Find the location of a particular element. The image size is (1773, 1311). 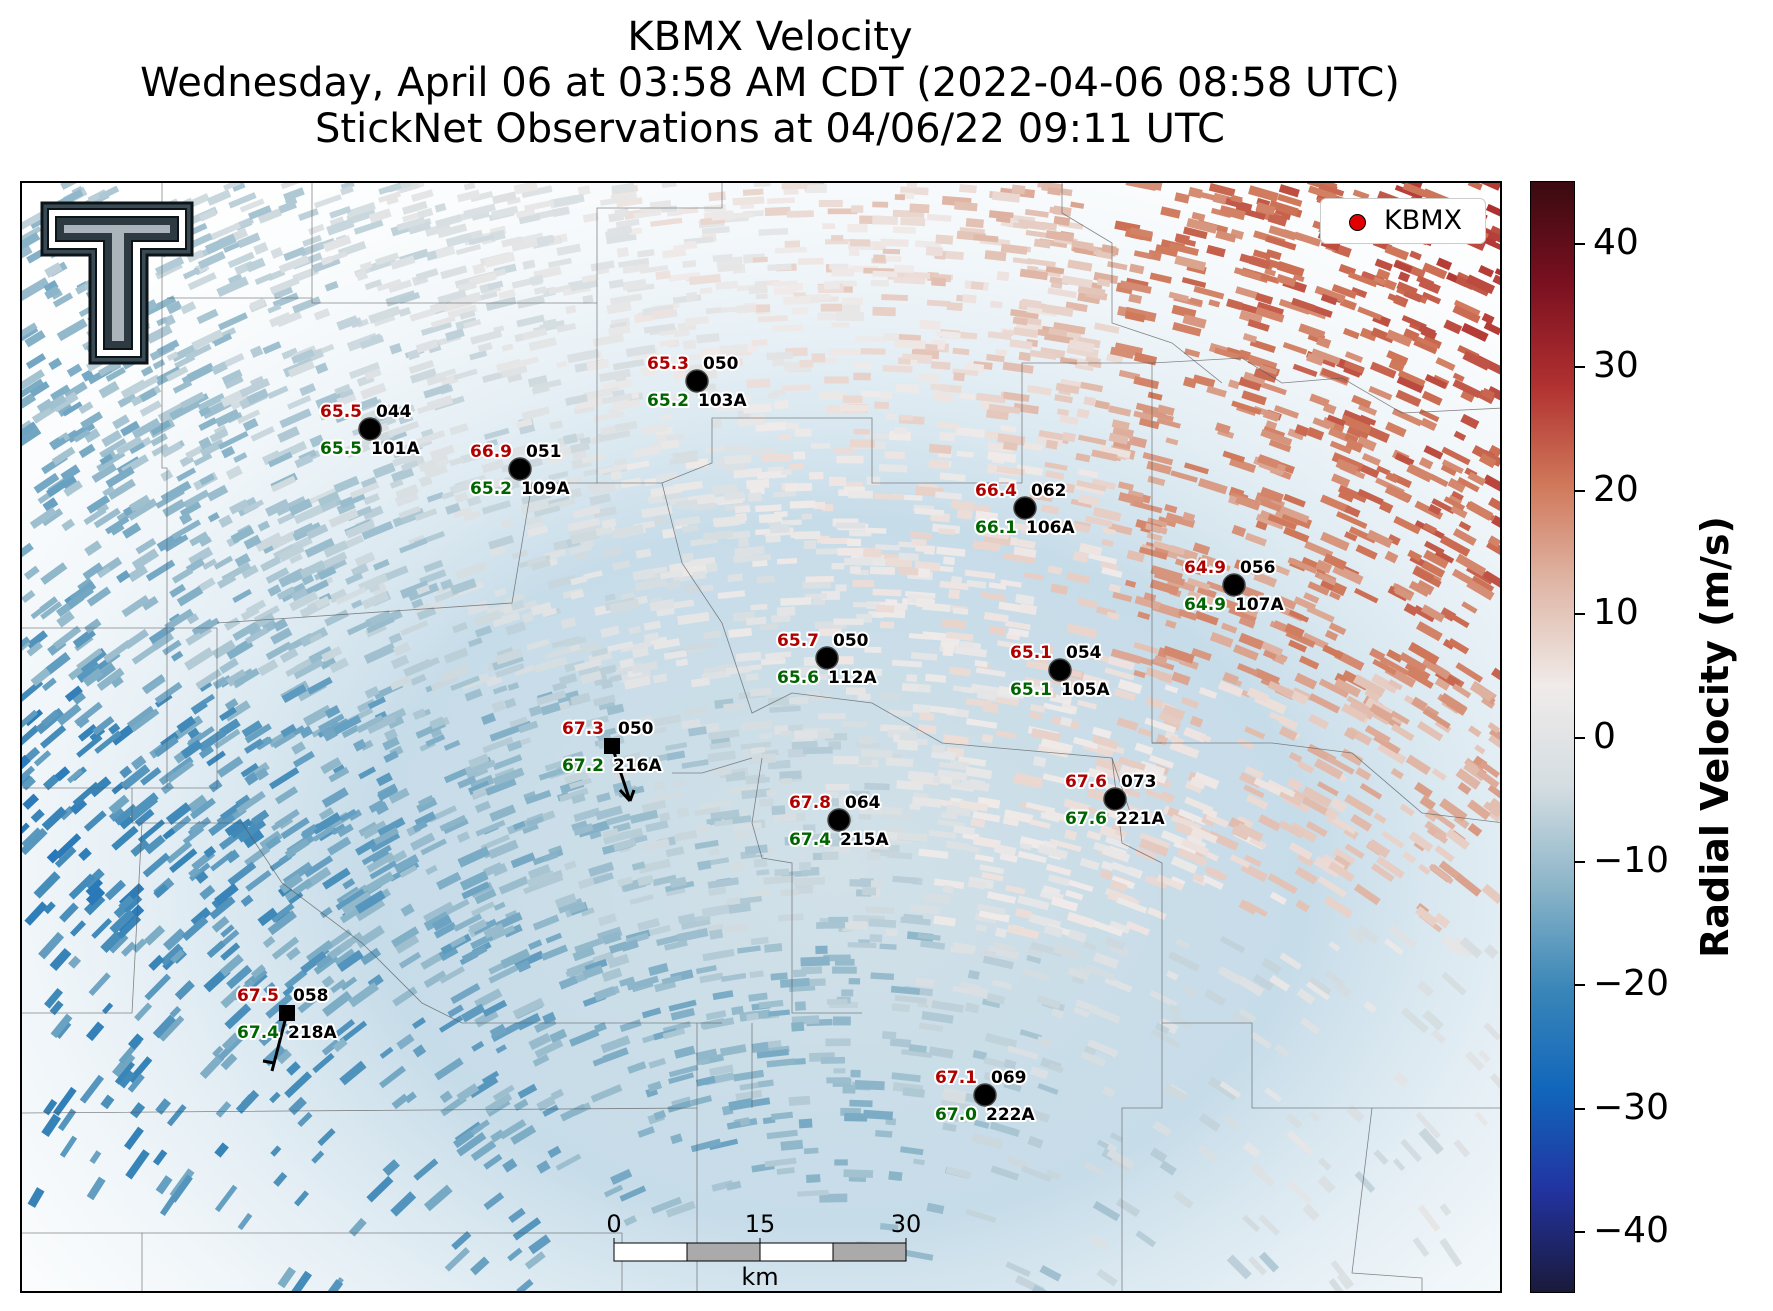

texas-tech-logo is located at coordinates (117, 283).